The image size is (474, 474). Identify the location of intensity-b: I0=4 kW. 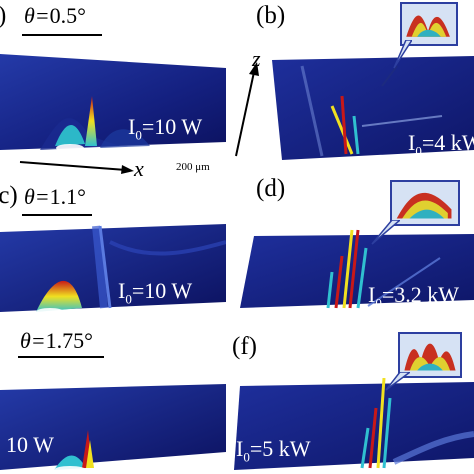
(441, 144).